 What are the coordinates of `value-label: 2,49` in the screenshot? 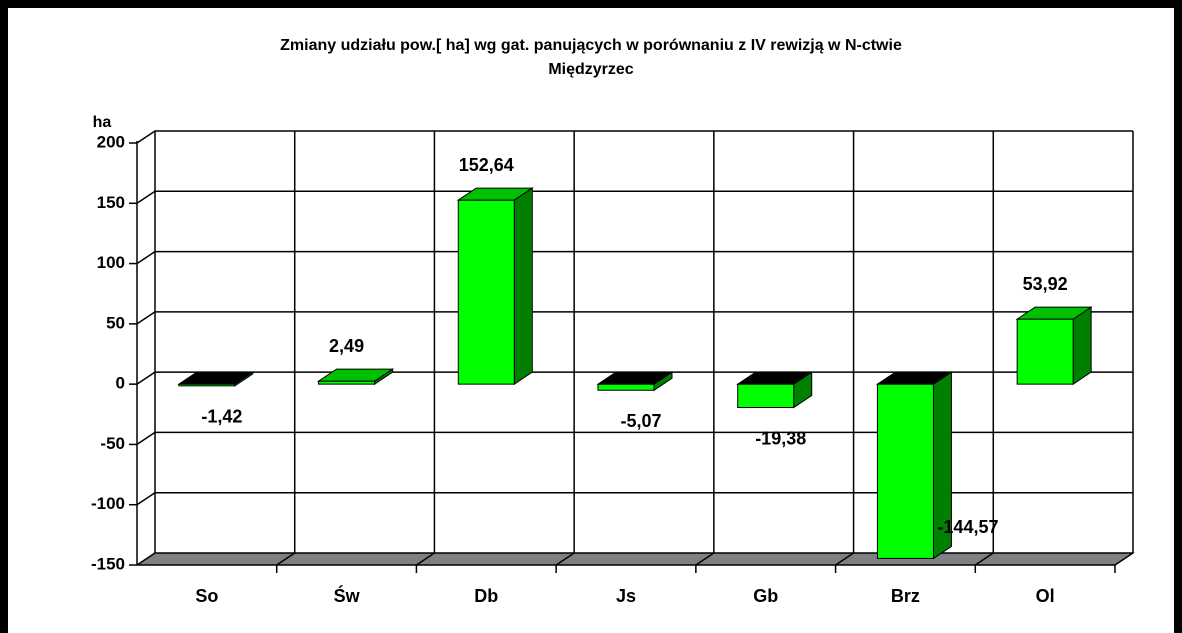 It's located at (346, 346).